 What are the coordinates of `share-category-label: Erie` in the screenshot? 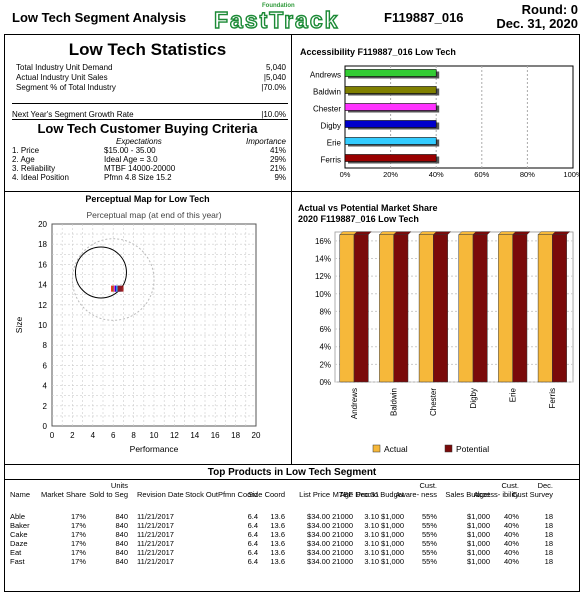 It's located at (513, 394).